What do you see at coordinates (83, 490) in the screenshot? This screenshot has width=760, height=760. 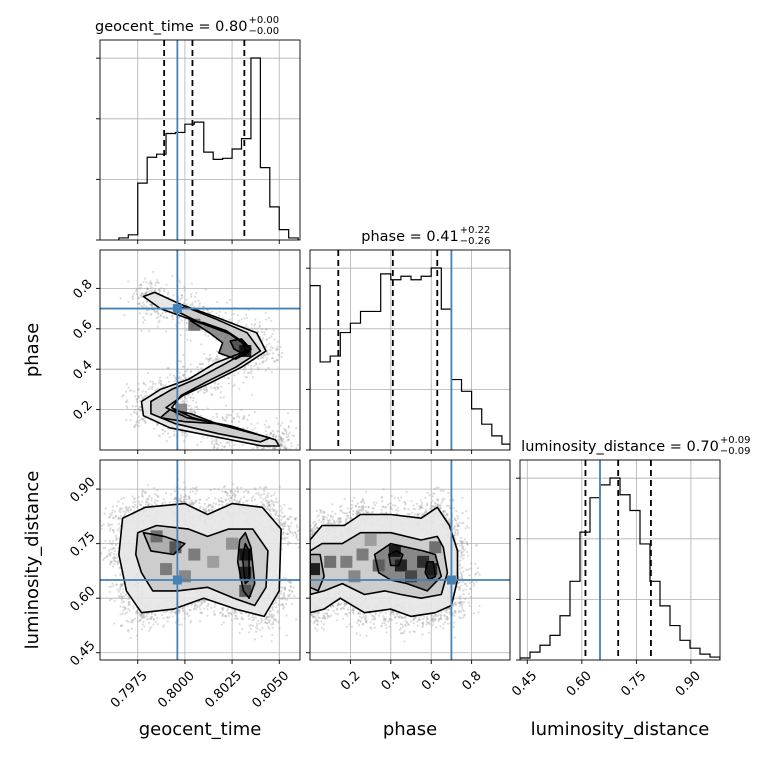 I see `y-tick-label: 0.90` at bounding box center [83, 490].